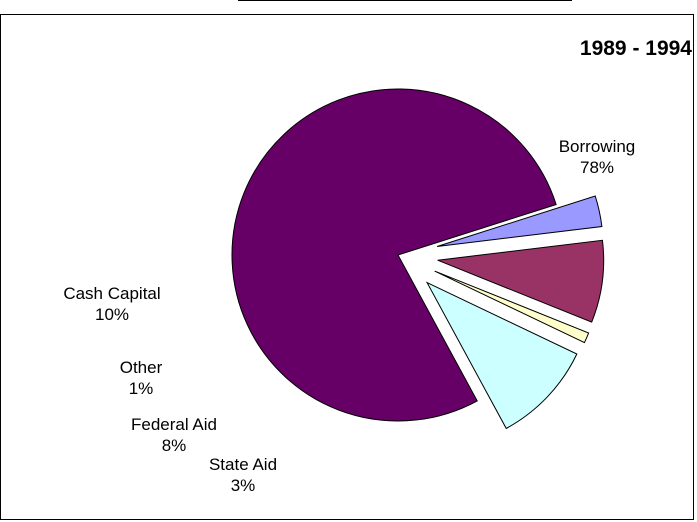 The height and width of the screenshot is (522, 697). What do you see at coordinates (111, 293) in the screenshot?
I see `slice-label-name: Cash Capital` at bounding box center [111, 293].